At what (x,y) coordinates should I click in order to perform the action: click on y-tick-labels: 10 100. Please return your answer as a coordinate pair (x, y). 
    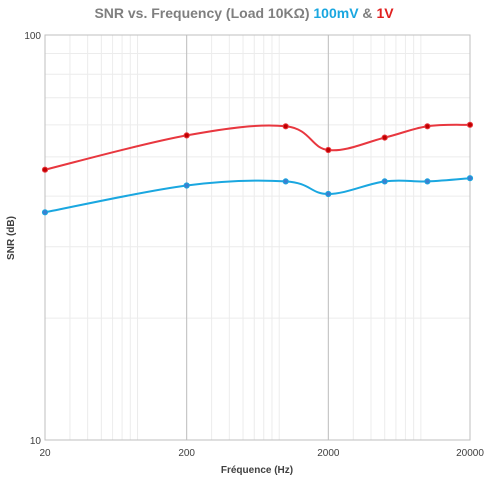
    Looking at the image, I should click on (32, 239).